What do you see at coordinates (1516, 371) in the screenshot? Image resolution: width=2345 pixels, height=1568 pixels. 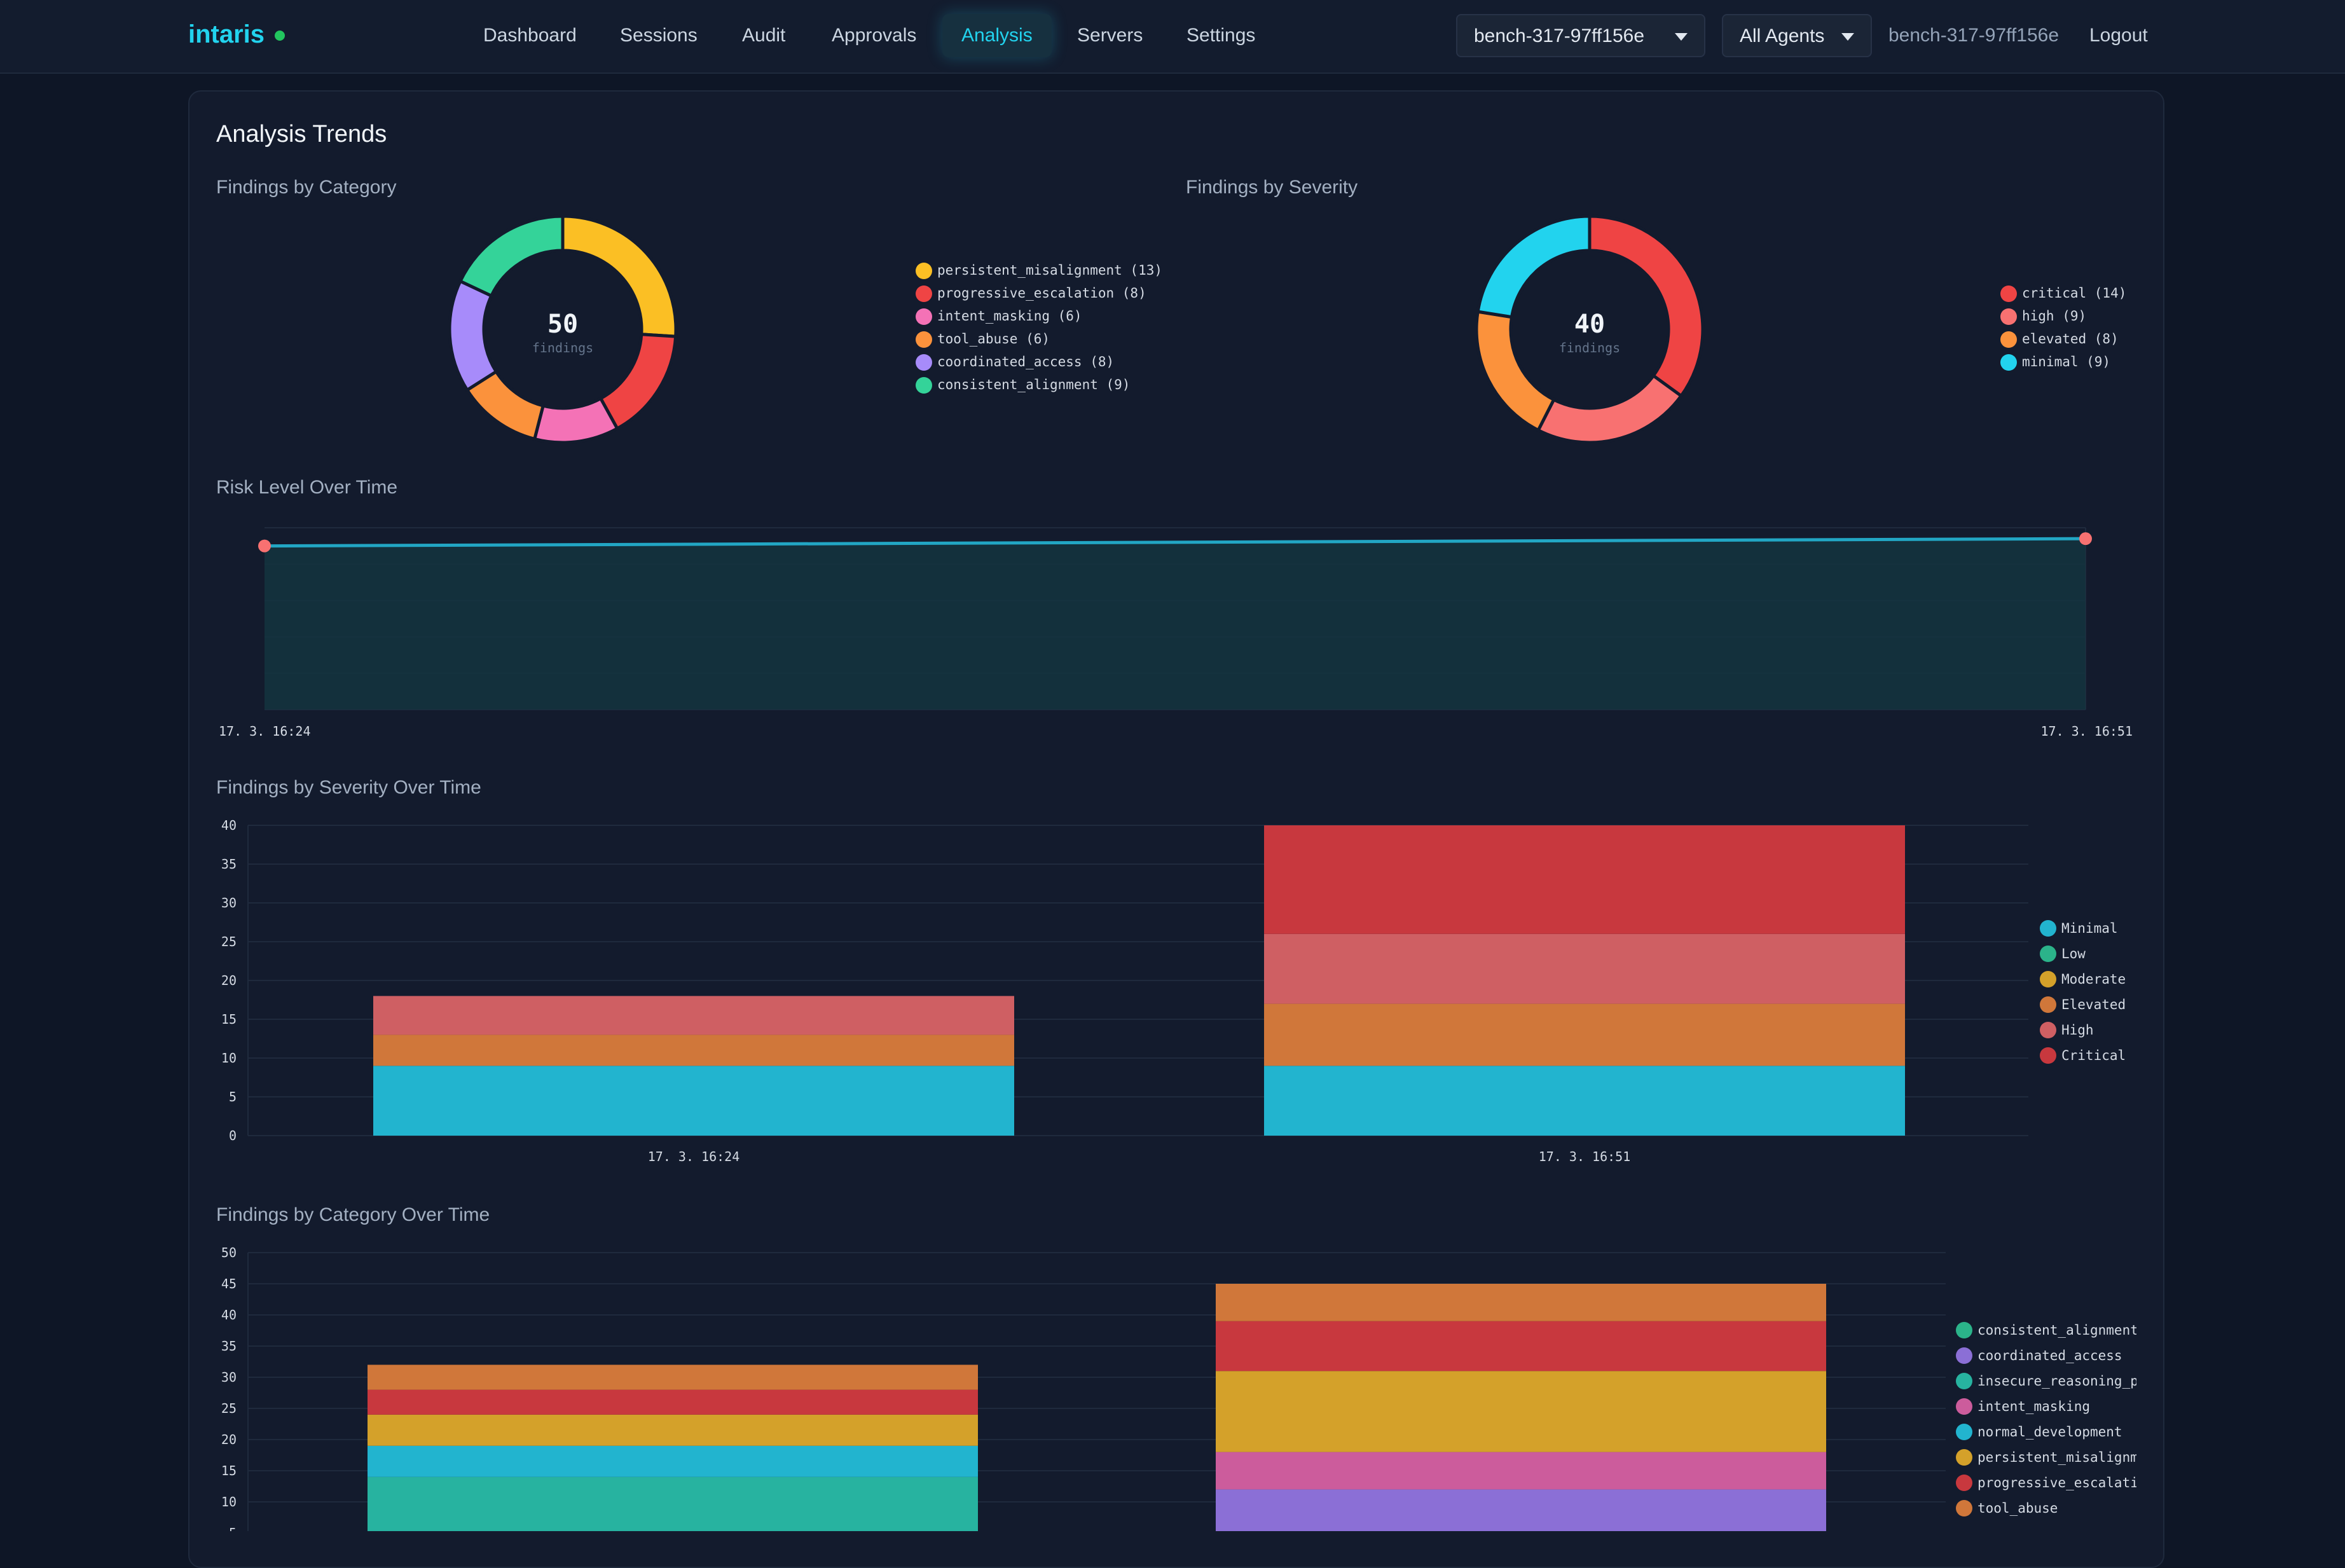 I see `donut-slice-elevated` at bounding box center [1516, 371].